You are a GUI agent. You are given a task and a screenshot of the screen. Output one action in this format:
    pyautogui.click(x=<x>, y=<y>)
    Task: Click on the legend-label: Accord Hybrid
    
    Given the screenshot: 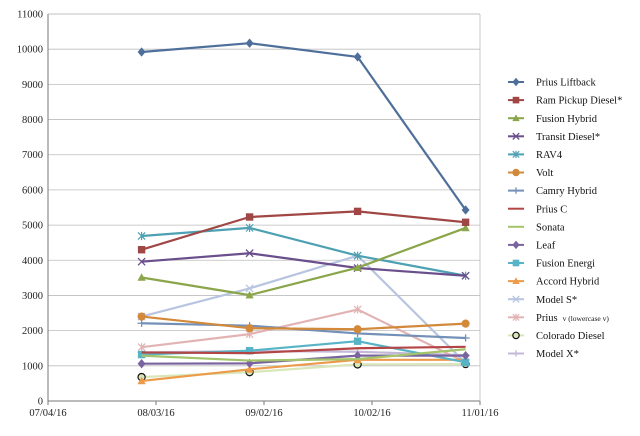 What is the action you would take?
    pyautogui.click(x=568, y=282)
    